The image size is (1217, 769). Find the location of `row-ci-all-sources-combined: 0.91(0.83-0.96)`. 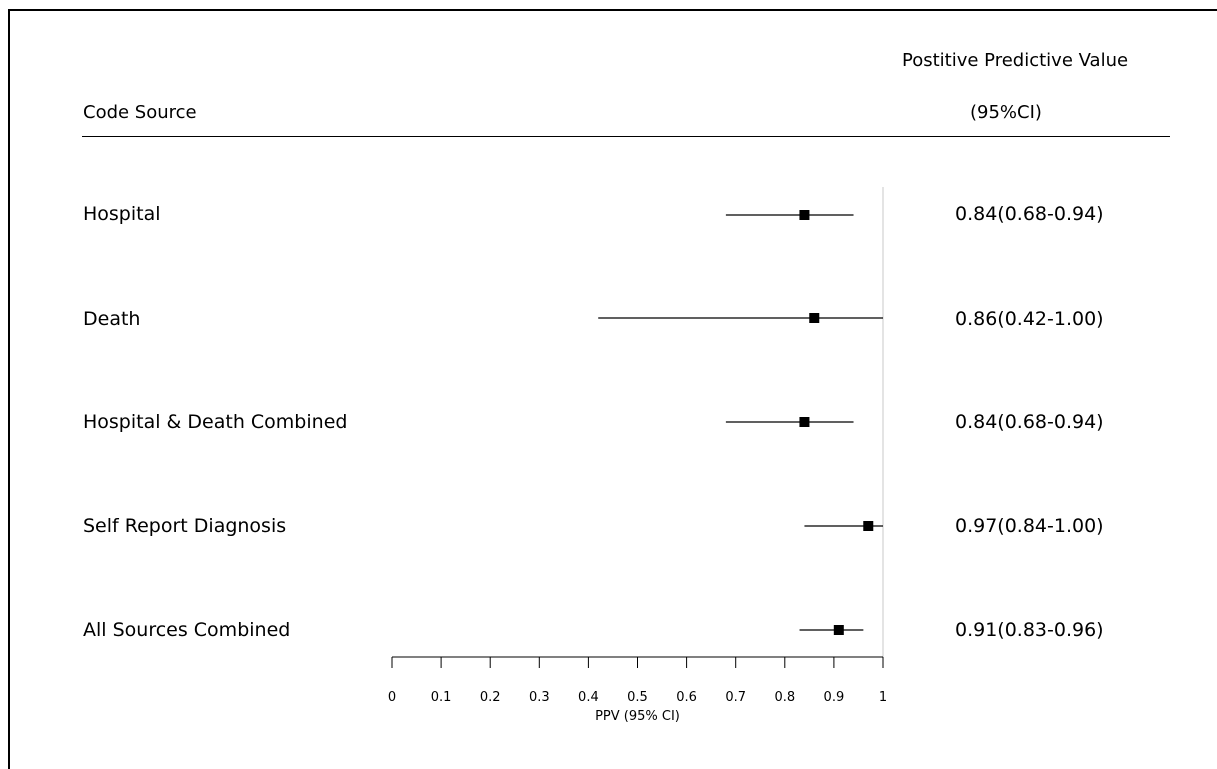

row-ci-all-sources-combined: 0.91(0.83-0.96) is located at coordinates (1029, 630).